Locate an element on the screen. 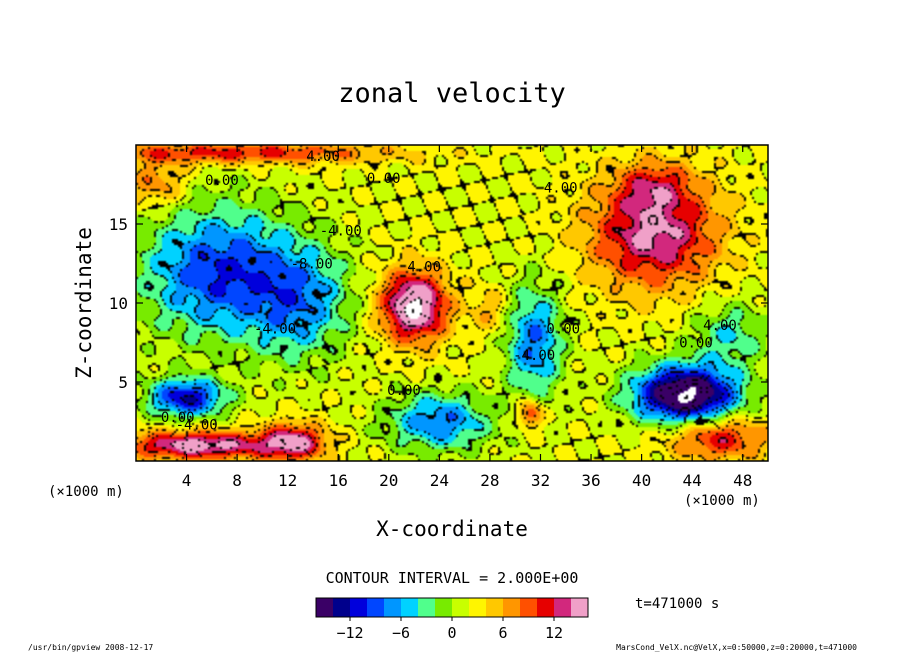  x-axis-unit-right: (×1000 m) is located at coordinates (722, 501).